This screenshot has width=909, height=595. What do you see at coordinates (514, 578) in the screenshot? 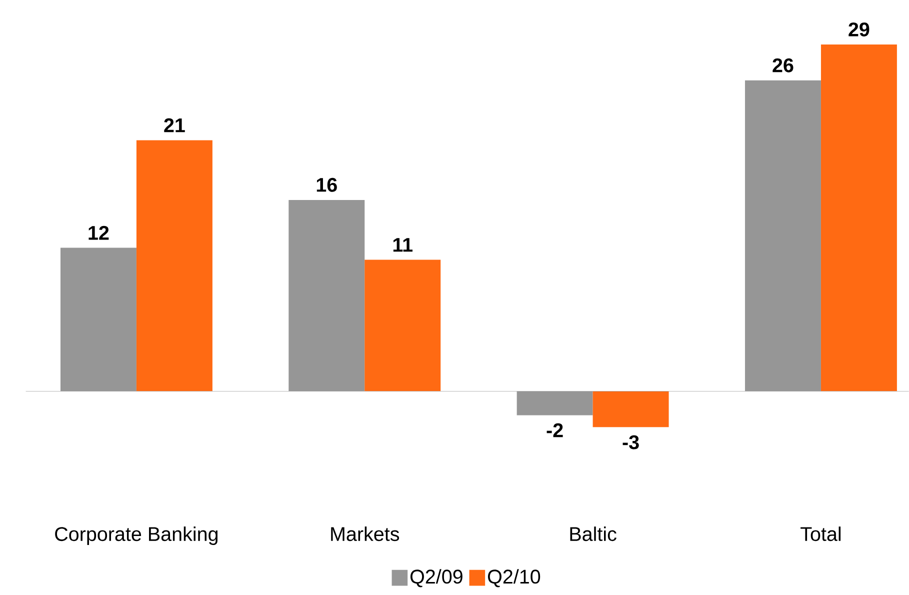
I see `legend-label: Q2/10` at bounding box center [514, 578].